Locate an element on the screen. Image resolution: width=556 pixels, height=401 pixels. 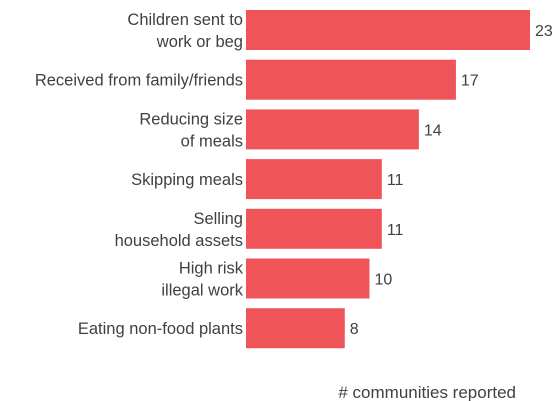
value-label-0: 23 is located at coordinates (544, 31).